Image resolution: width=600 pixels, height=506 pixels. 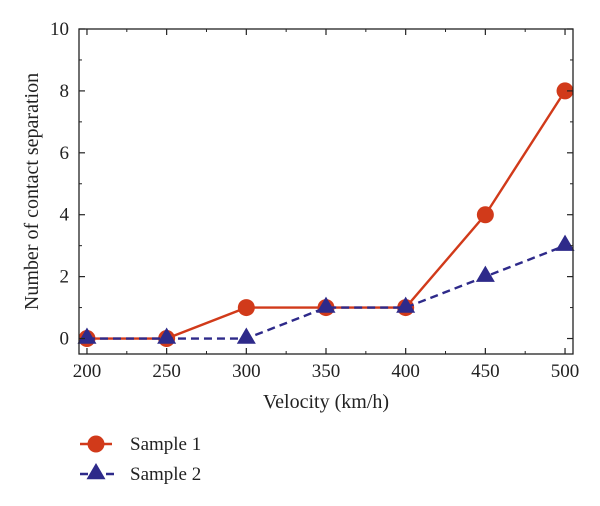 I want to click on legend: Sample 1 Sample 2, so click(x=140, y=459).